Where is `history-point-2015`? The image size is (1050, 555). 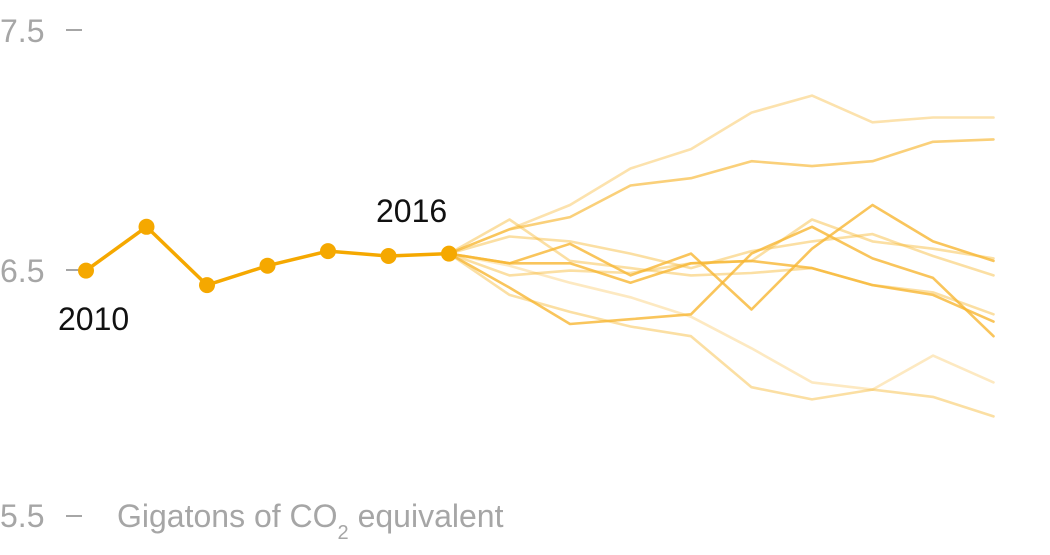 history-point-2015 is located at coordinates (388, 256).